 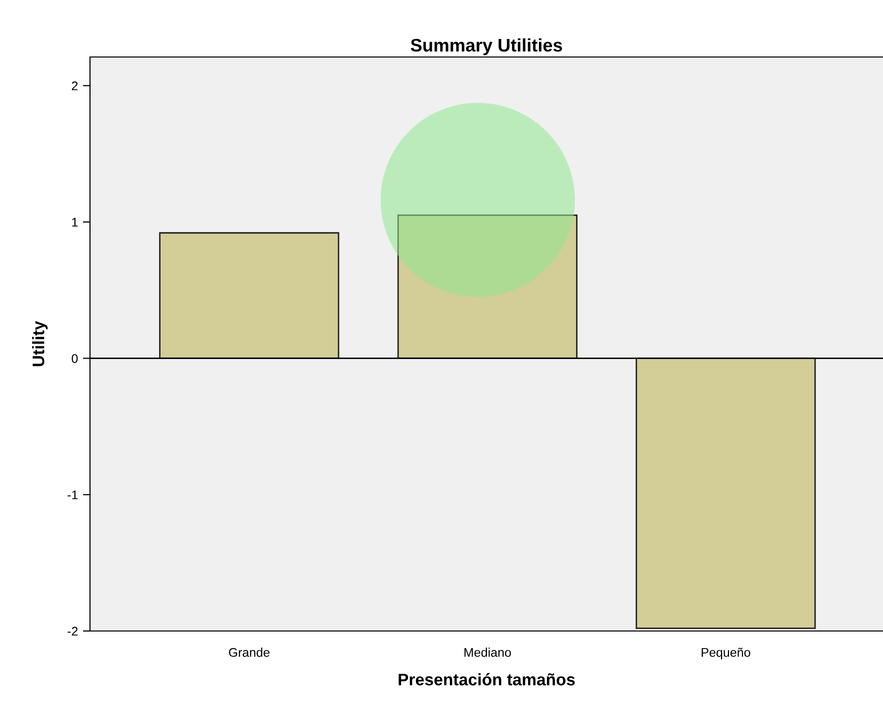 What do you see at coordinates (75, 358) in the screenshot?
I see `y-tick-label: 0` at bounding box center [75, 358].